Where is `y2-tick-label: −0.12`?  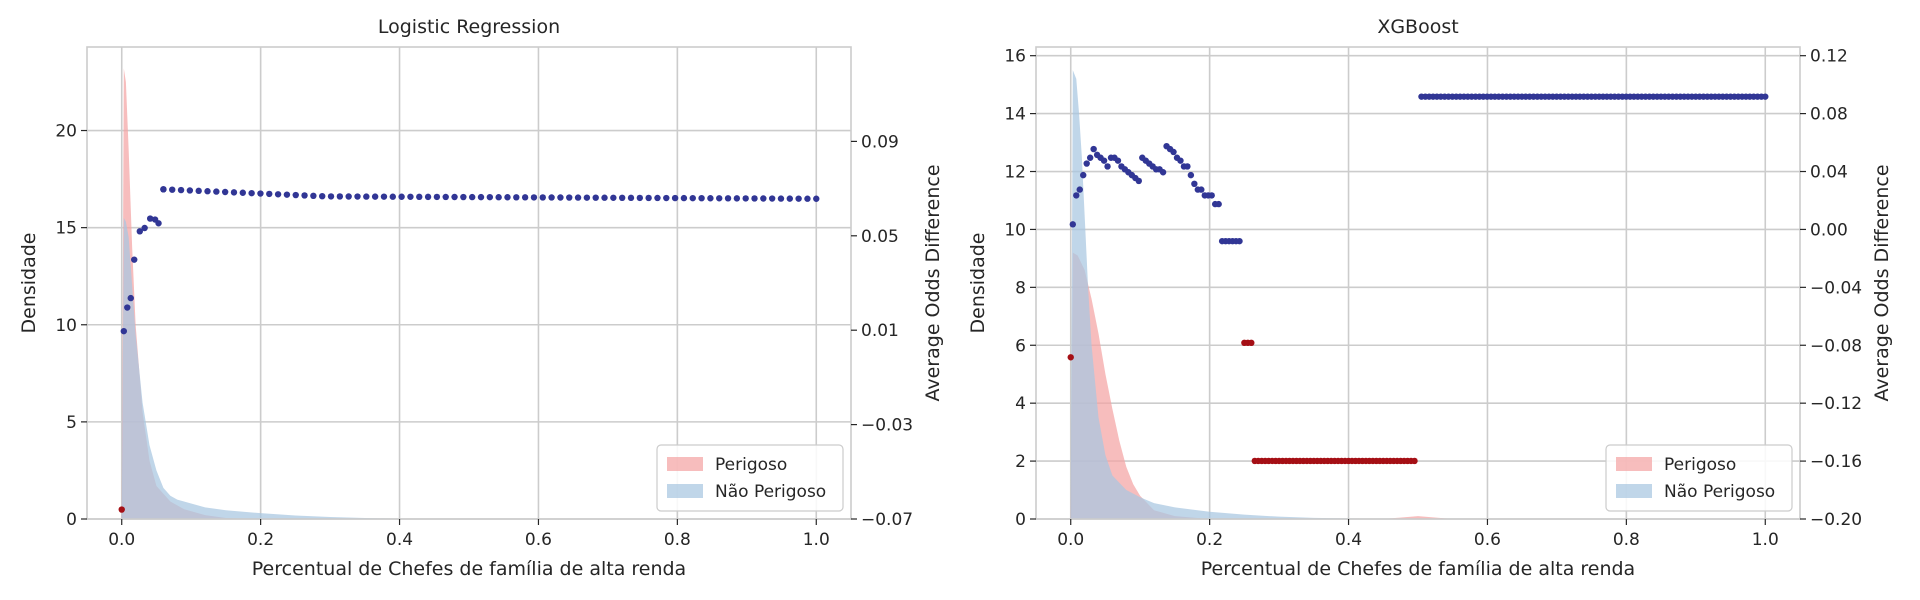
y2-tick-label: −0.12 is located at coordinates (1836, 404).